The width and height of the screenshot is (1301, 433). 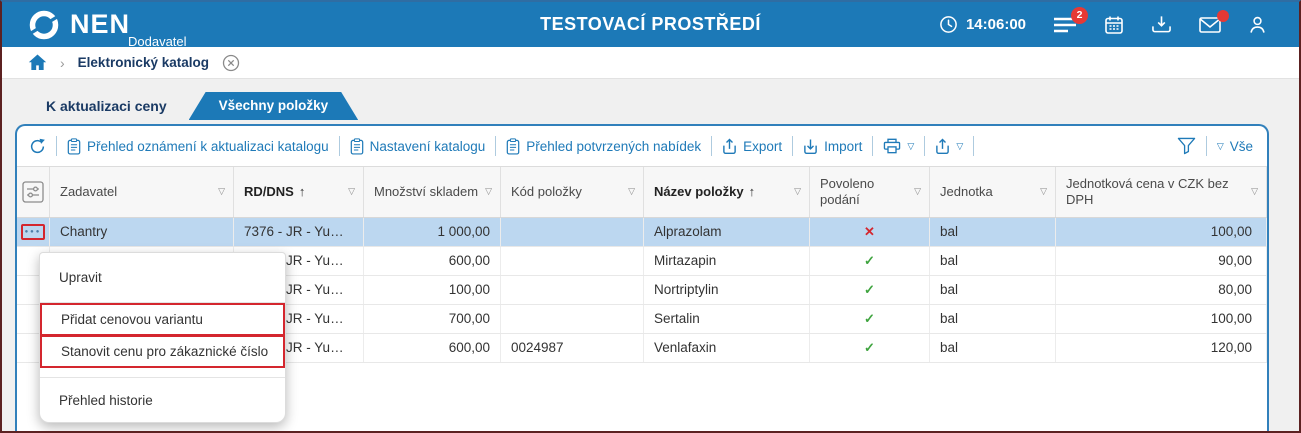 I want to click on menu-item-pridat-cenovou-variantu: Přidat cenovou variantu, so click(x=162, y=319).